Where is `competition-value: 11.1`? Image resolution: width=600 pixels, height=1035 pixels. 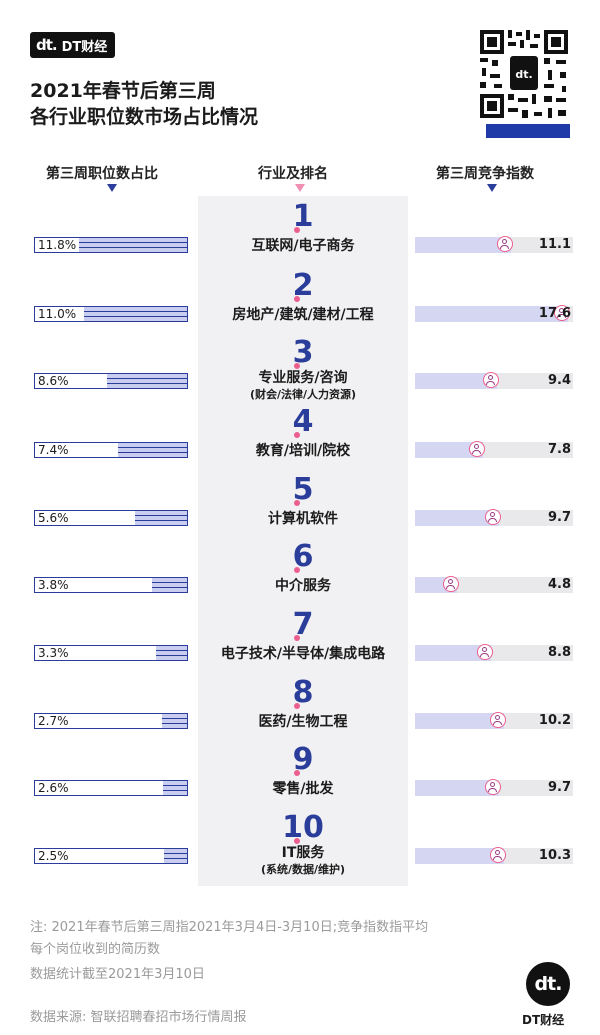
competition-value: 11.1 is located at coordinates (554, 244).